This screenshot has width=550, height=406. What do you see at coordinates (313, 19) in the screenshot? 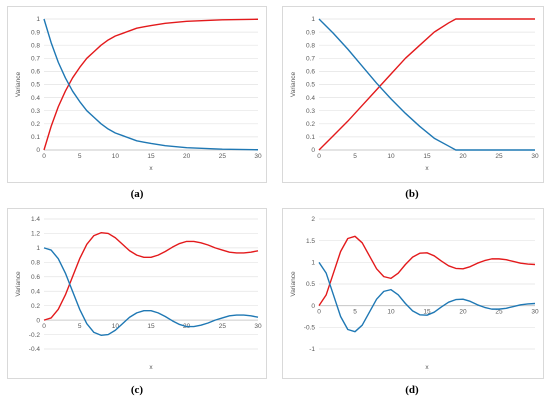
I see `ytick-b-10: 1` at bounding box center [313, 19].